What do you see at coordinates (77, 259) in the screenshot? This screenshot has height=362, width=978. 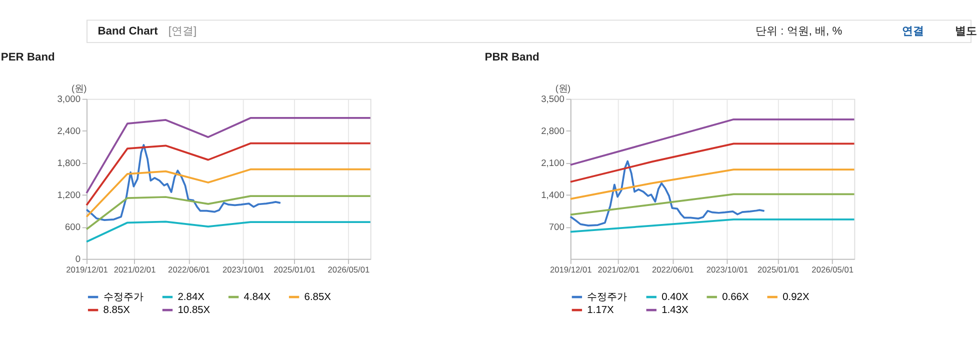 I see `y-tick-label: 0` at bounding box center [77, 259].